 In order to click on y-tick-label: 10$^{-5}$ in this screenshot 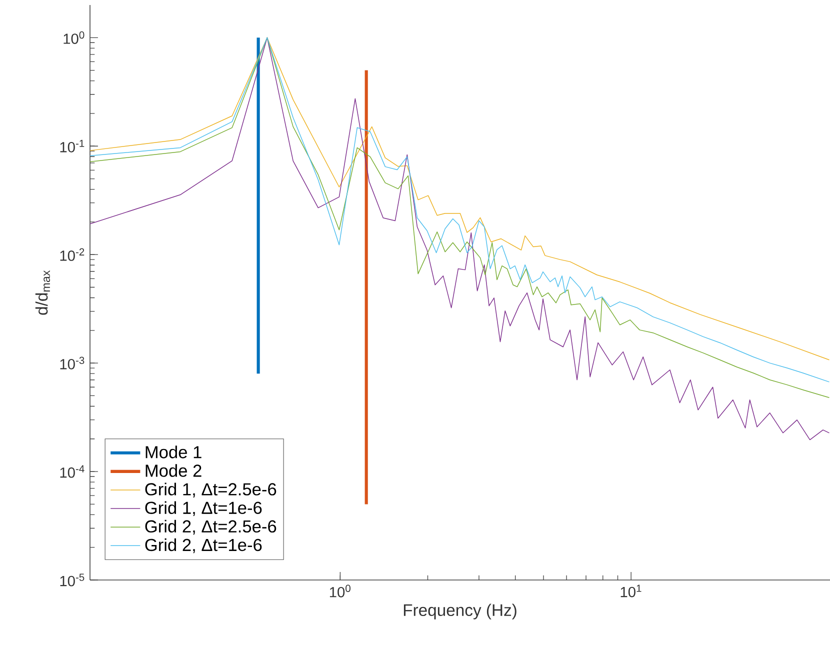, I will do `click(72, 580)`.